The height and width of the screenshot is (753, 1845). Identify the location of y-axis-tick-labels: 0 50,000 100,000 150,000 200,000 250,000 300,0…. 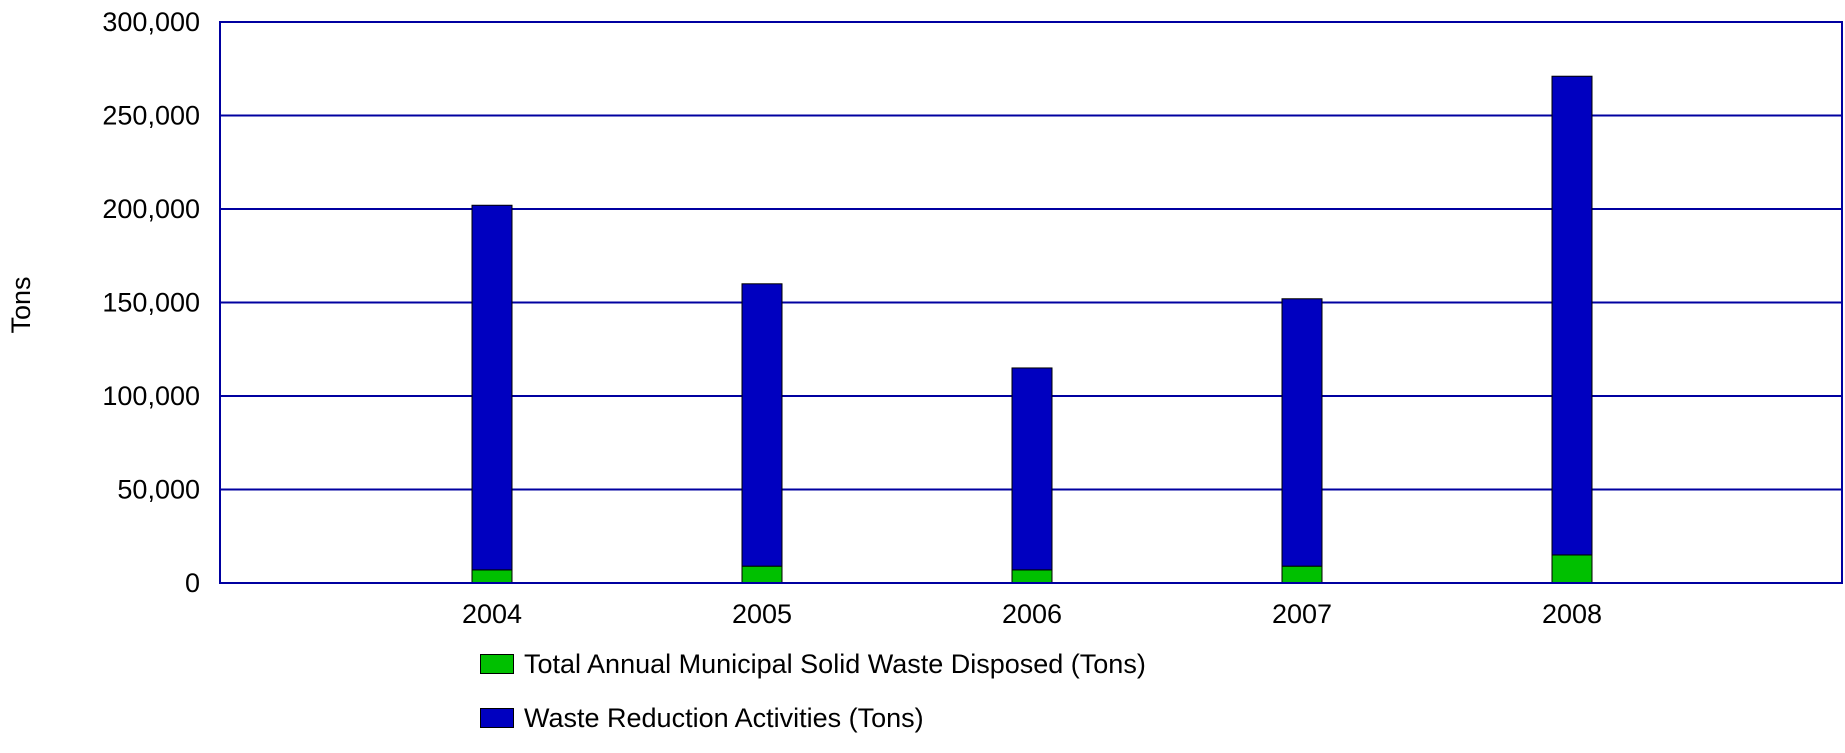
(151, 302).